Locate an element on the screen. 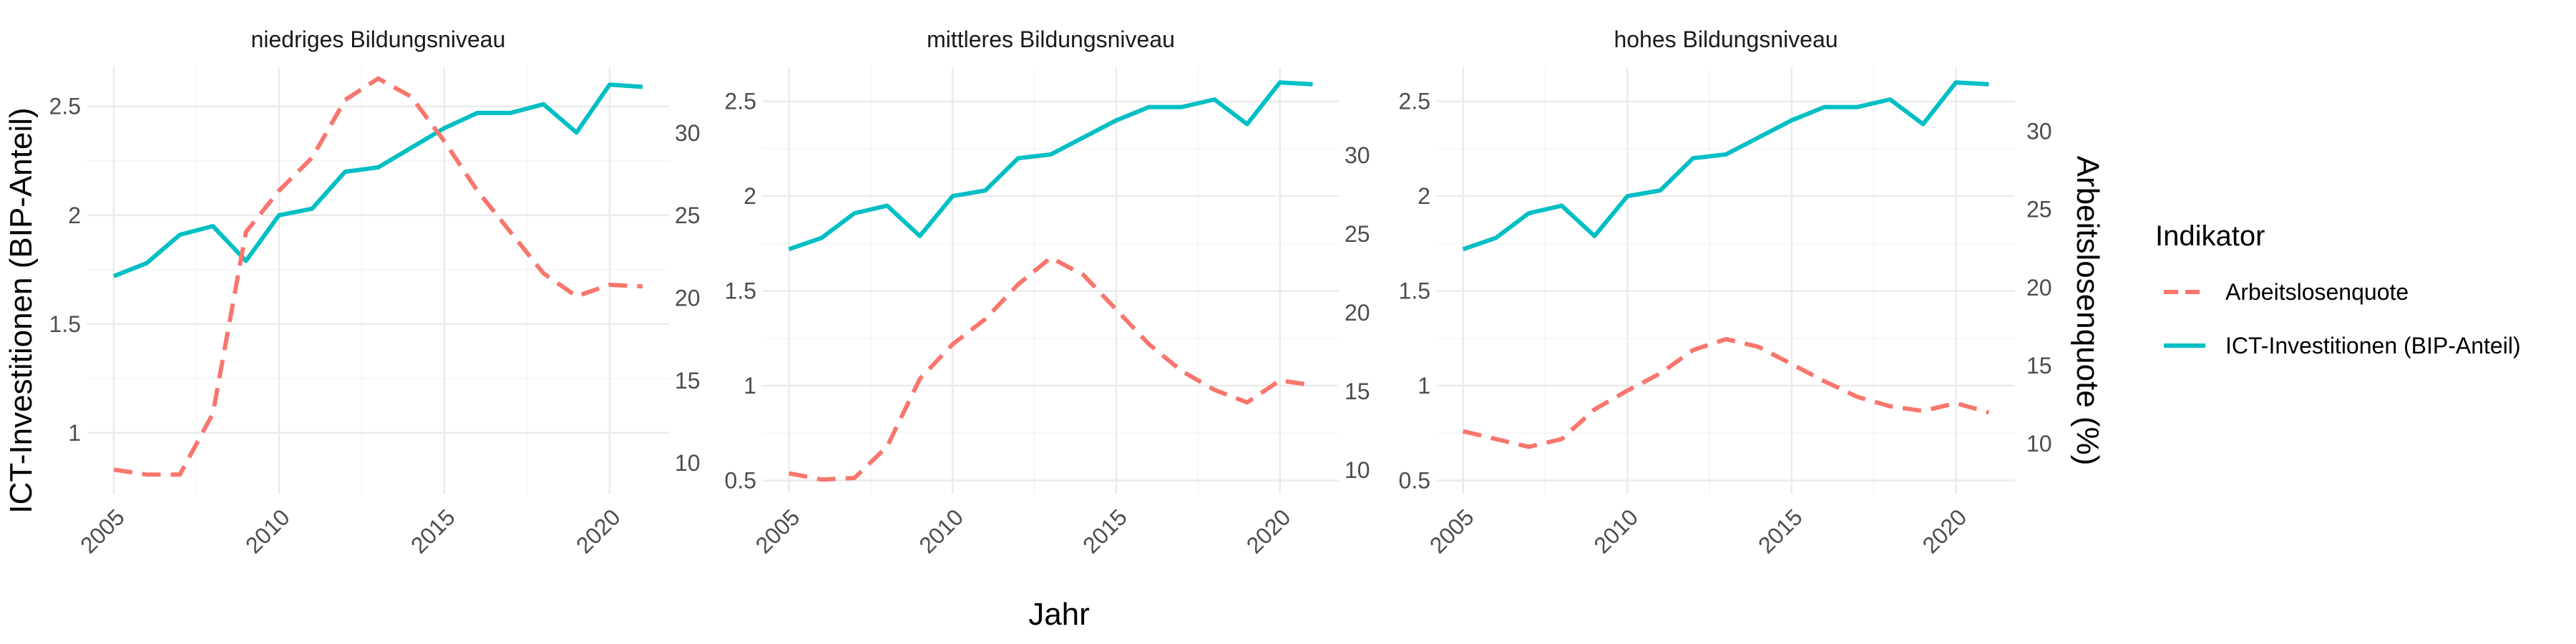  legend-label: Arbeitslosenquote is located at coordinates (2317, 292).